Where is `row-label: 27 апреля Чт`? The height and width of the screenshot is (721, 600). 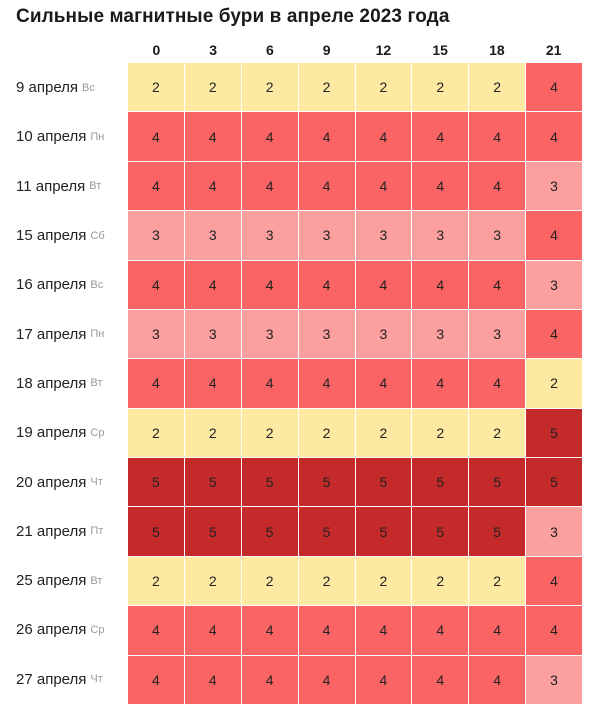 row-label: 27 апреля Чт is located at coordinates (63, 679).